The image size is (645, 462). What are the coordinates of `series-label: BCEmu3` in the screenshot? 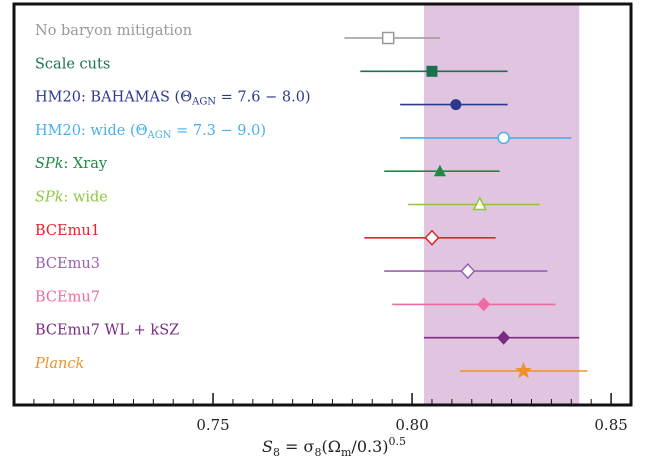 It's located at (67, 264).